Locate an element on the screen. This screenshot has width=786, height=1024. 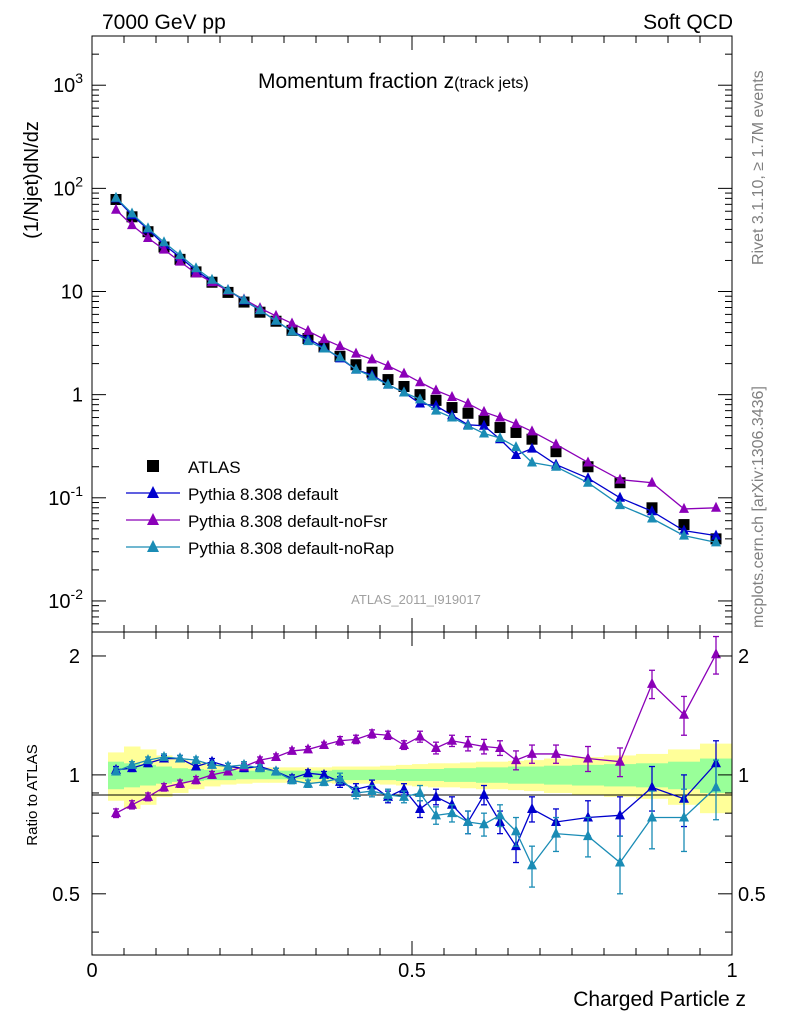
main-y-tick-label: 102 is located at coordinates (68, 186).